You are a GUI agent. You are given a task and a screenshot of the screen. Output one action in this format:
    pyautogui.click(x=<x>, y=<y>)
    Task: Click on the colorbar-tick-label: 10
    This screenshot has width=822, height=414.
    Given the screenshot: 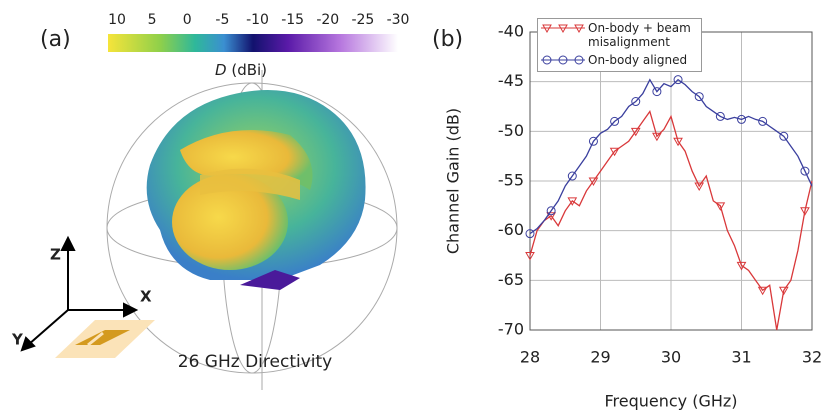 What is the action you would take?
    pyautogui.click(x=117, y=20)
    